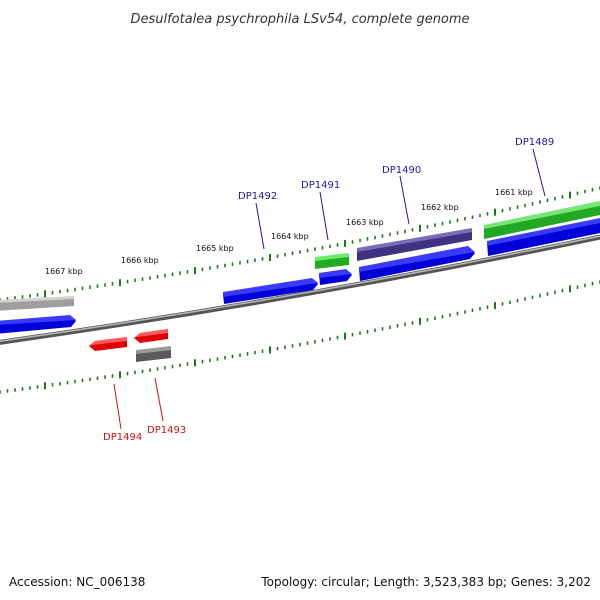 The height and width of the screenshot is (600, 600). I want to click on feature-dp1491-cog, so click(332, 261).